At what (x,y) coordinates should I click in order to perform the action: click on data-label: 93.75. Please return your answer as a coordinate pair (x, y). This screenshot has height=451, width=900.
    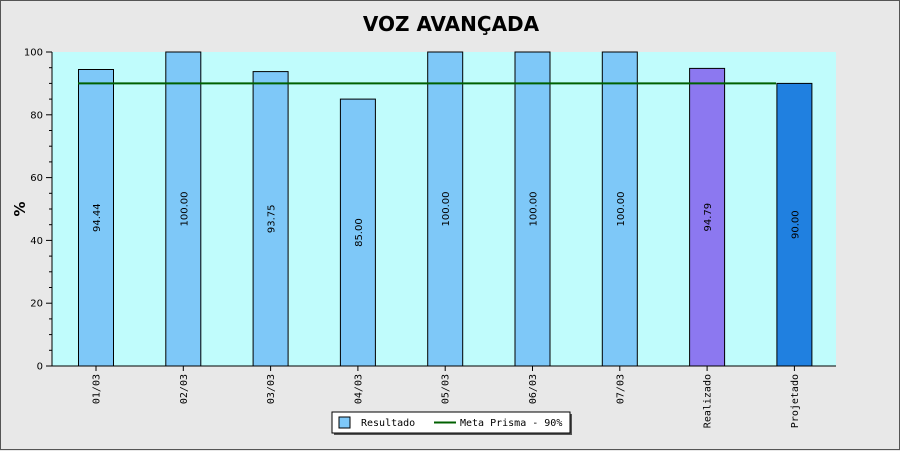
    Looking at the image, I should click on (272, 218).